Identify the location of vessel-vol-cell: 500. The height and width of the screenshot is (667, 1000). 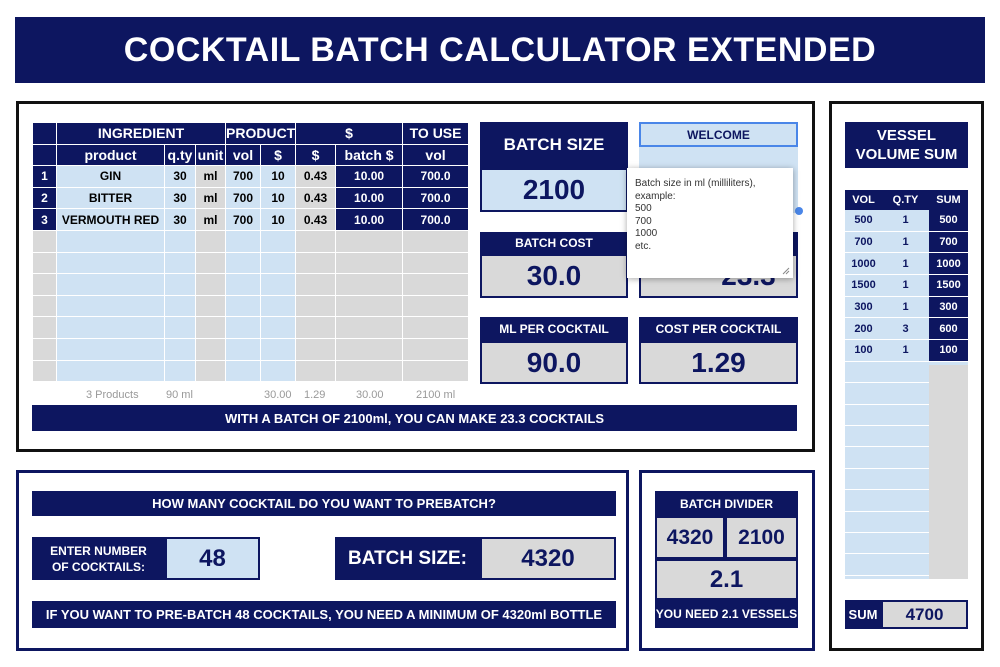
(863, 220).